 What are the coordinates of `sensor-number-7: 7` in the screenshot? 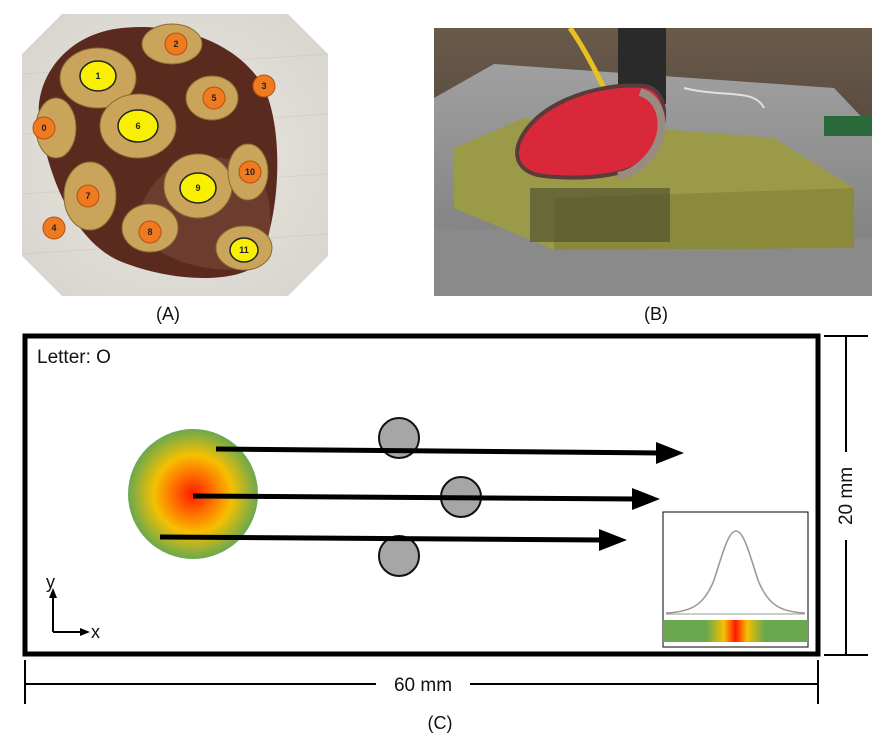 It's located at (87, 196).